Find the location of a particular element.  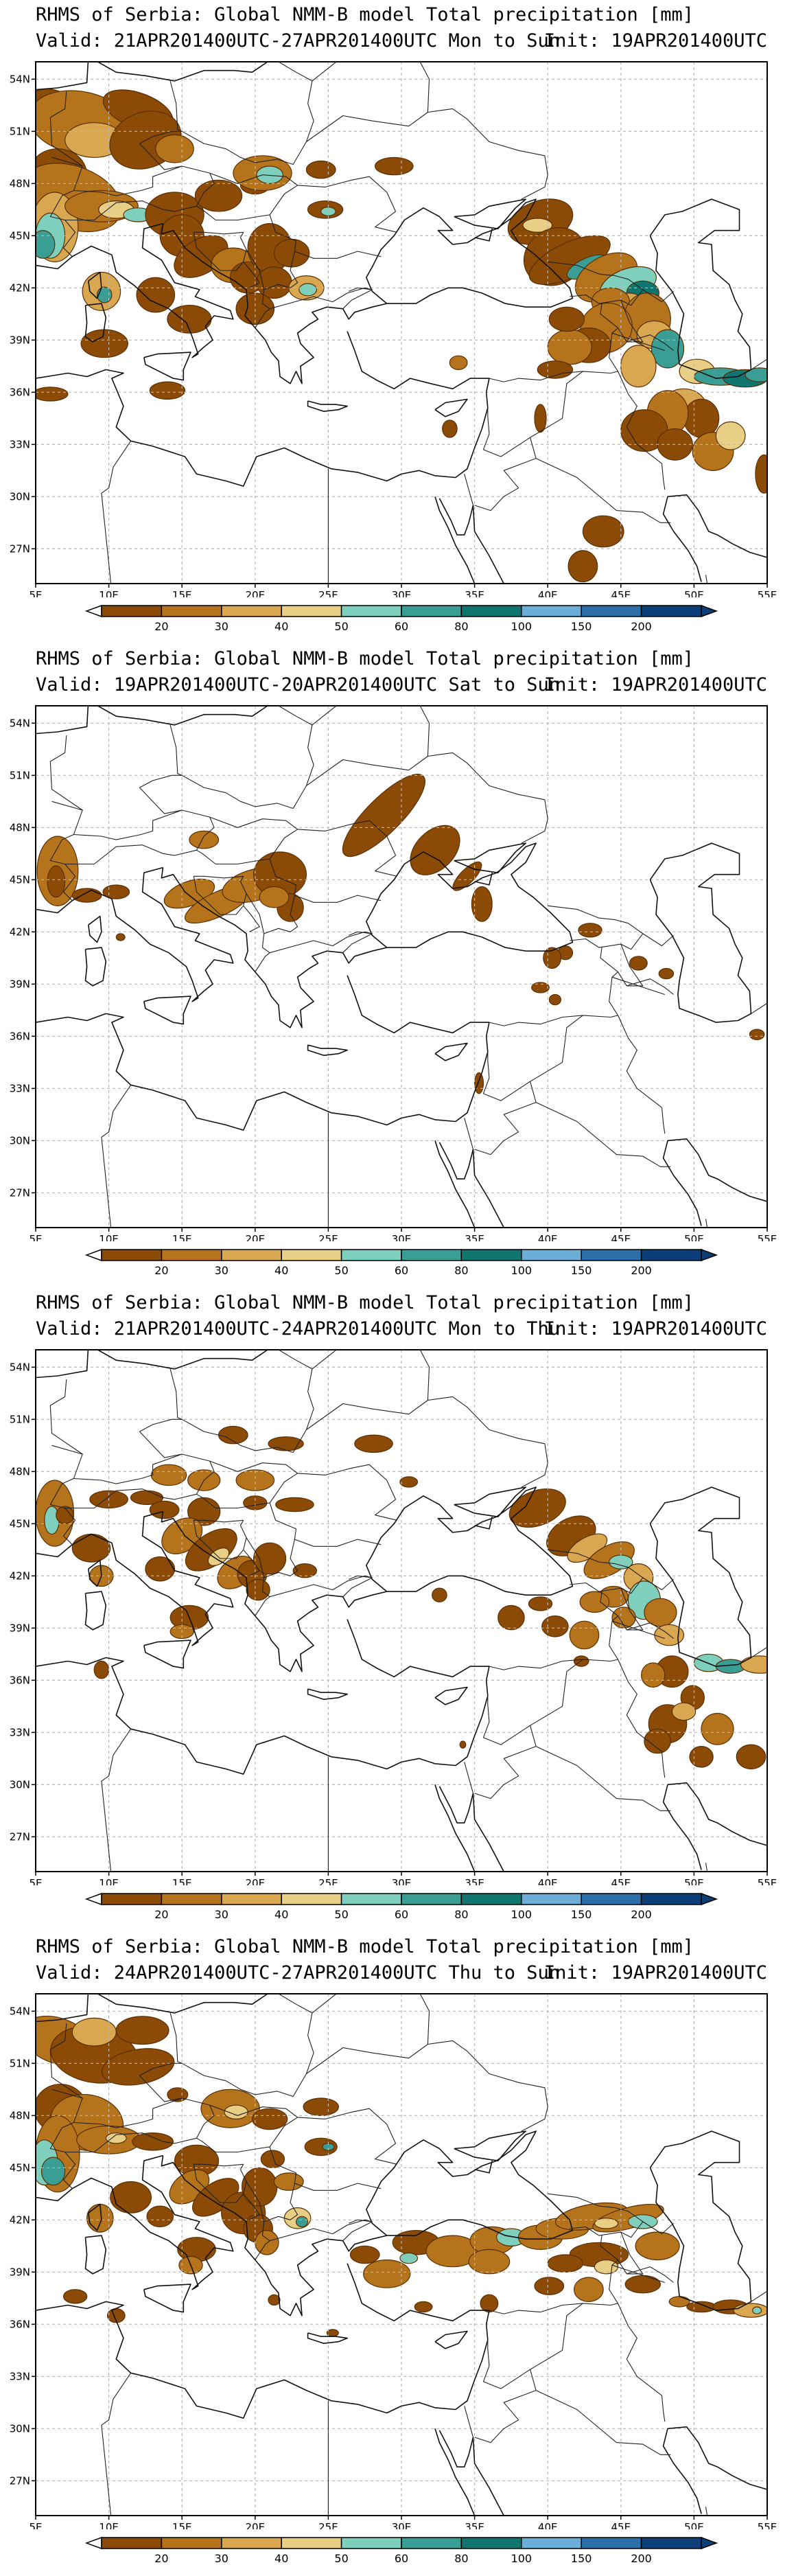

lon-tick-label: 15E is located at coordinates (182, 1881).